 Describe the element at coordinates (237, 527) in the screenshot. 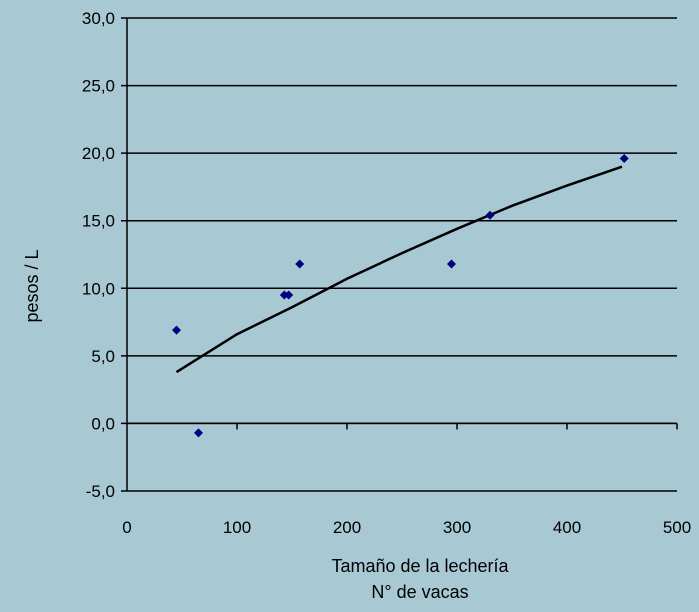

I see `x-tick-label: 100` at that location.